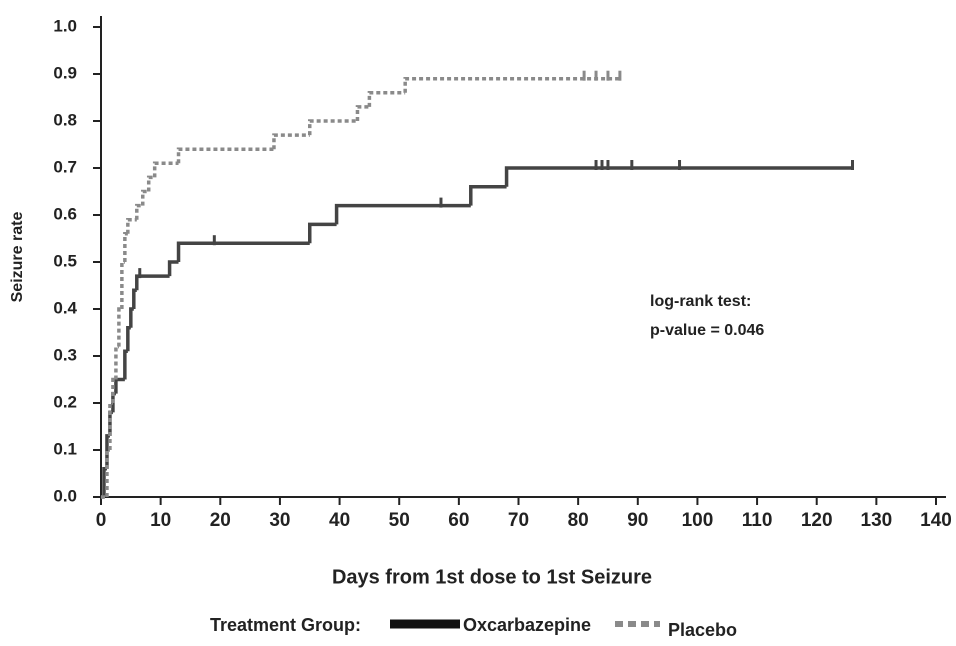  What do you see at coordinates (65, 495) in the screenshot?
I see `y-tick-label: 0.0` at bounding box center [65, 495].